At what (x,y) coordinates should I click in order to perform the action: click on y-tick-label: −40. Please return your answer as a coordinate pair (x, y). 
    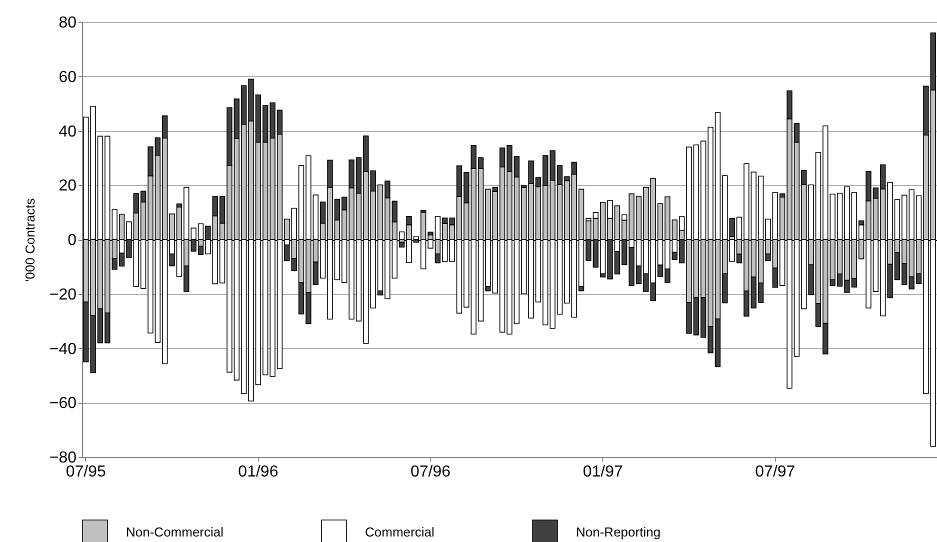
    Looking at the image, I should click on (63, 349).